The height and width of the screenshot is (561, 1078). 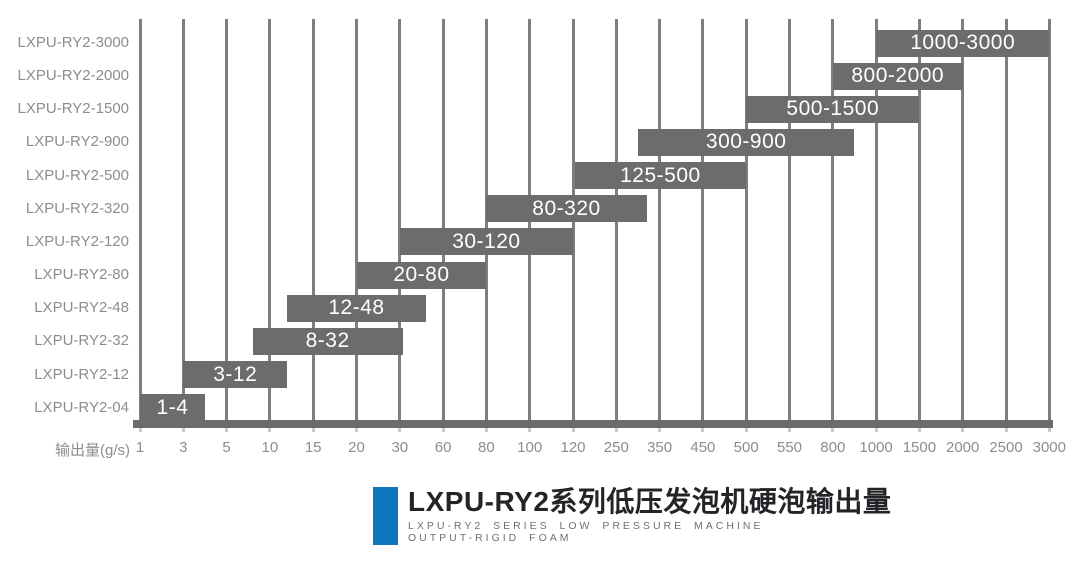 I want to click on bar-label: 125-500, so click(x=660, y=175).